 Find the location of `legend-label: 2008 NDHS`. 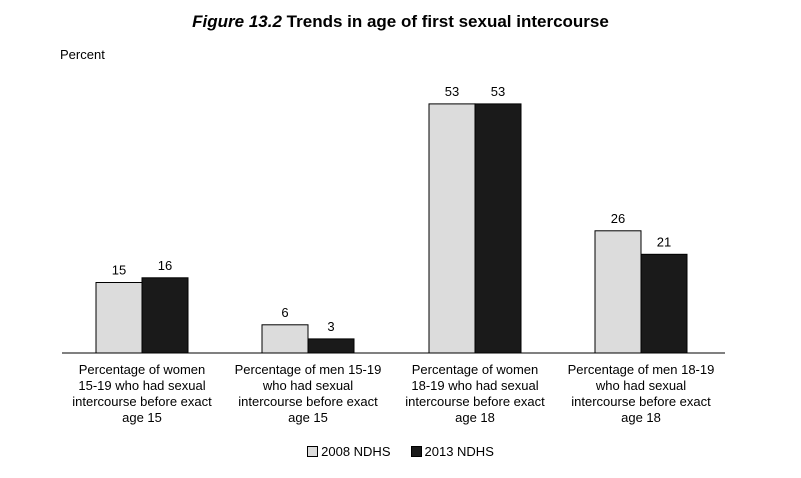

legend-label: 2008 NDHS is located at coordinates (356, 451).